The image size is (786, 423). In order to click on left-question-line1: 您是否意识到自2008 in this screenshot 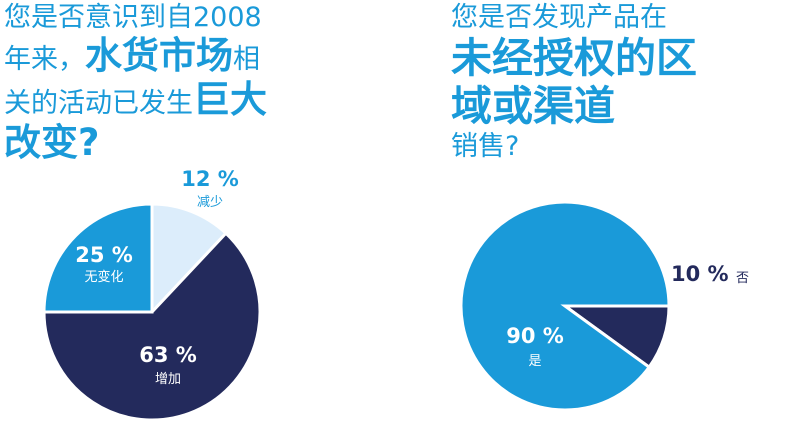, I will do `click(133, 17)`.